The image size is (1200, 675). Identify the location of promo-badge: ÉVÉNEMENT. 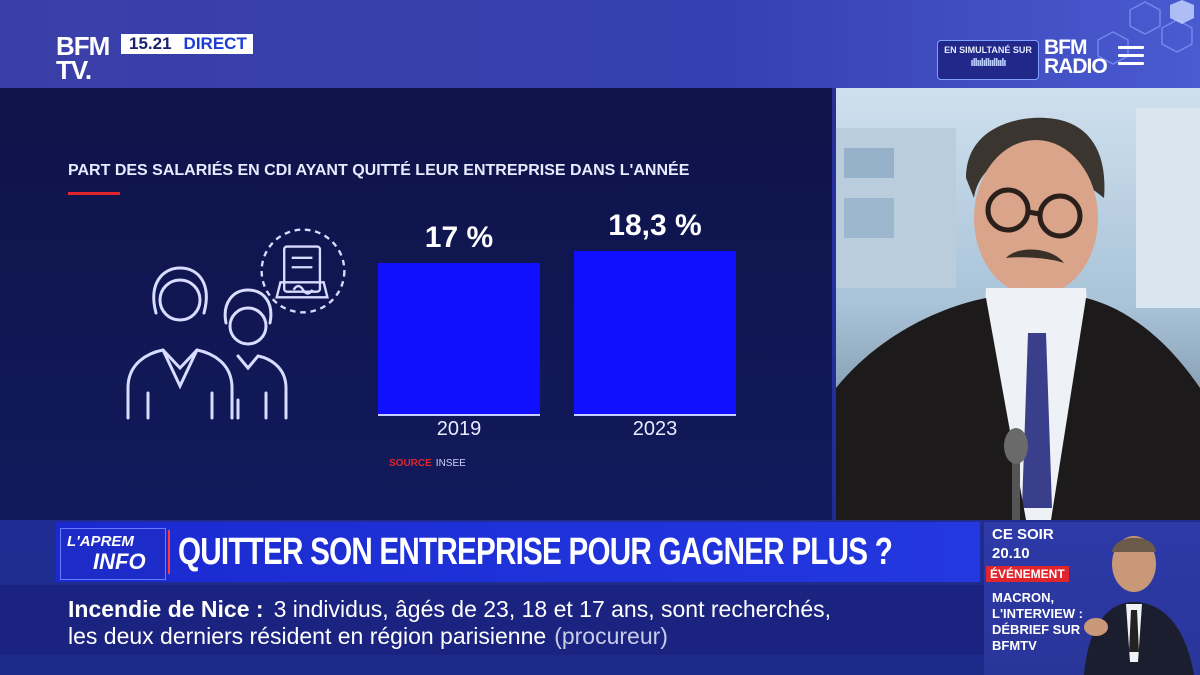
(1027, 574).